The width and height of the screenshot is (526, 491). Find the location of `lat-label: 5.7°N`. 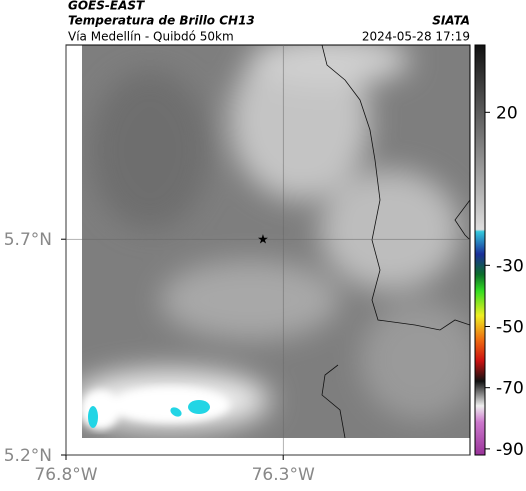

lat-label: 5.7°N is located at coordinates (28, 240).